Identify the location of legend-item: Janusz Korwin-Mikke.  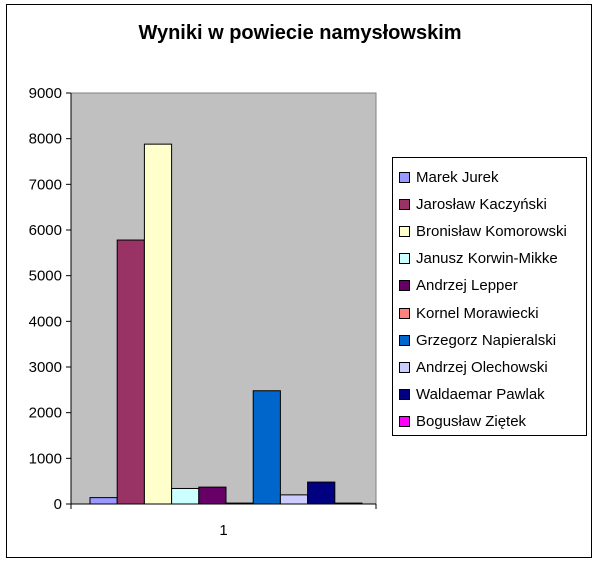
(478, 259).